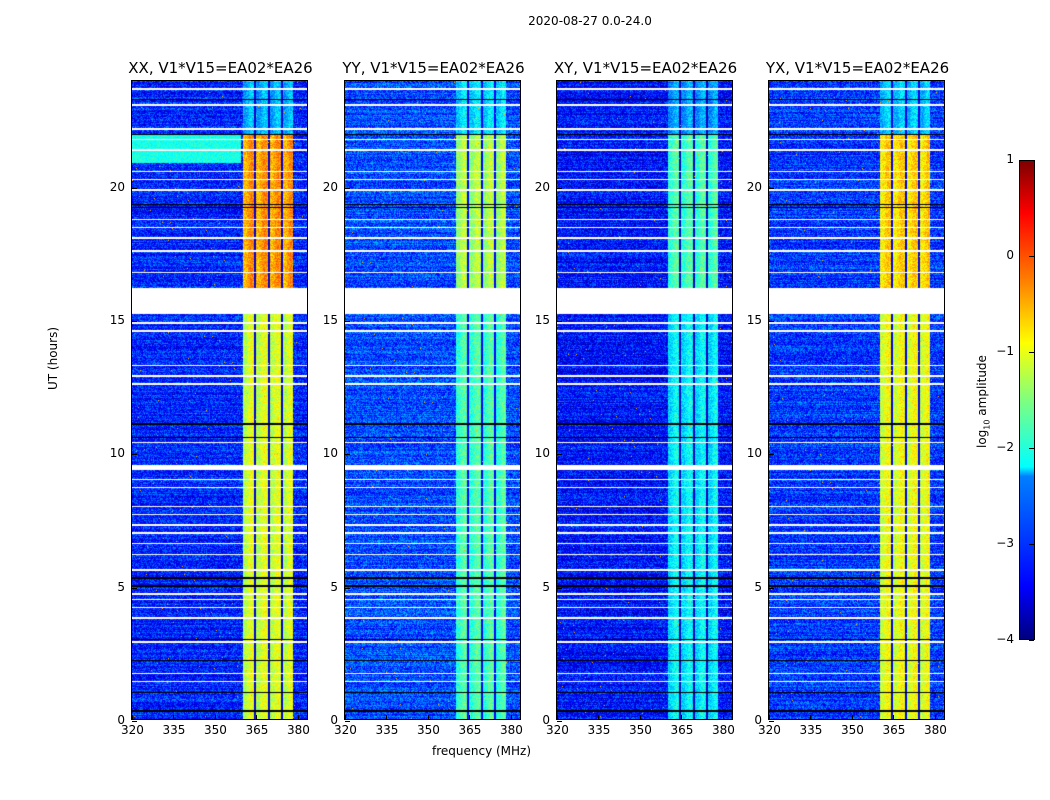 This screenshot has width=1050, height=800. What do you see at coordinates (1005, 447) in the screenshot?
I see `colorbar-tick-label: −2` at bounding box center [1005, 447].